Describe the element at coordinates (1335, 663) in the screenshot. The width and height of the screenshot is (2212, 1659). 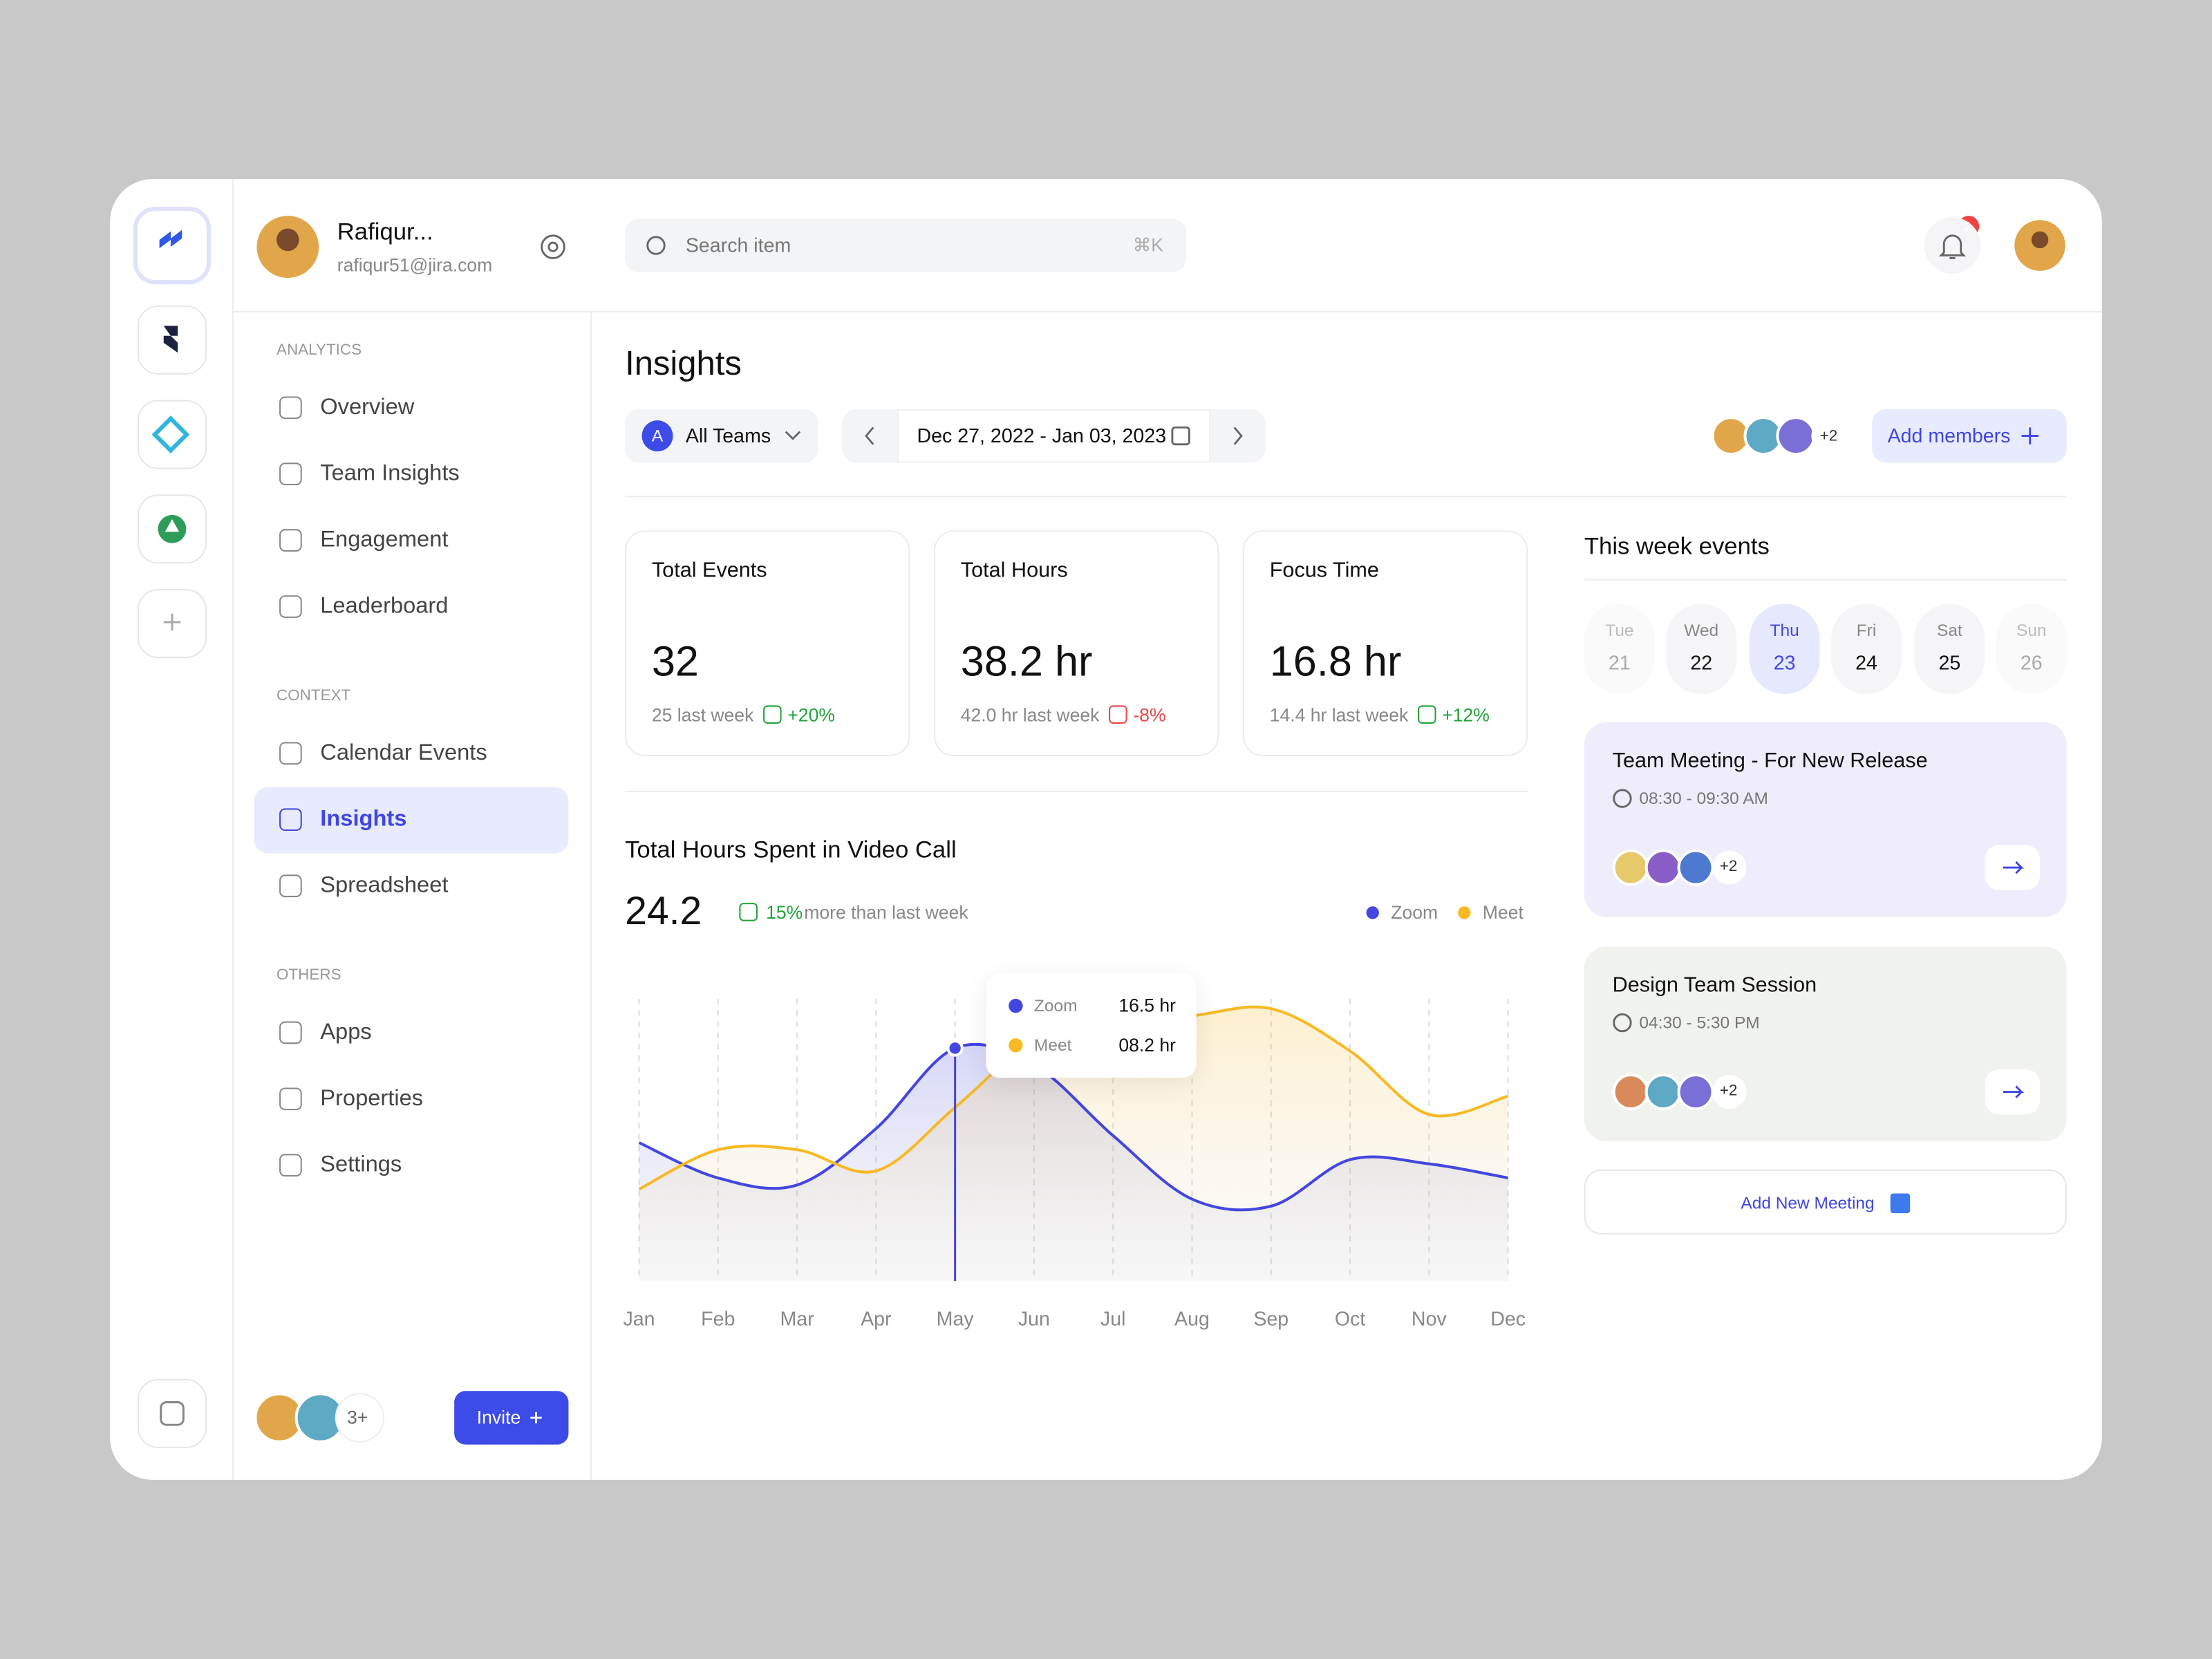
I see `stat-value: 16.8 hr` at that location.